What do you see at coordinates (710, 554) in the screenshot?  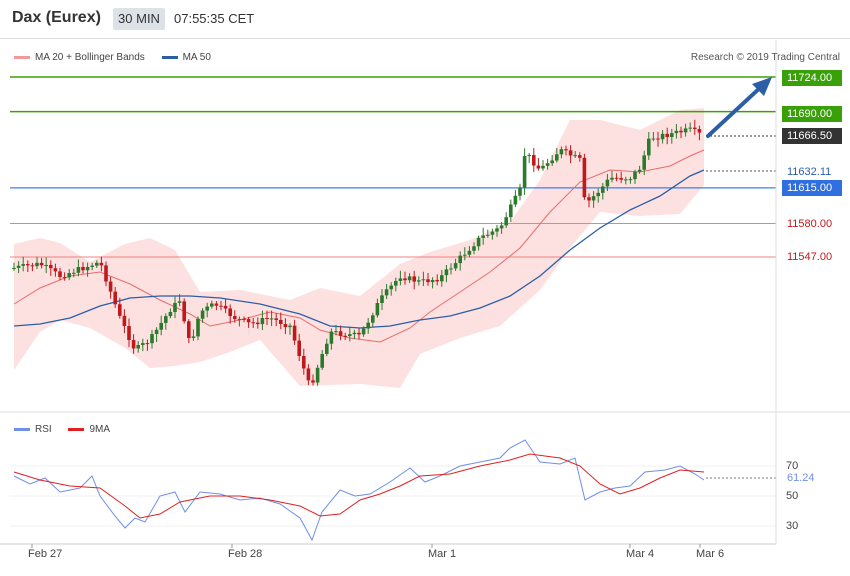 I see `x-label-mar6: Mar 6` at bounding box center [710, 554].